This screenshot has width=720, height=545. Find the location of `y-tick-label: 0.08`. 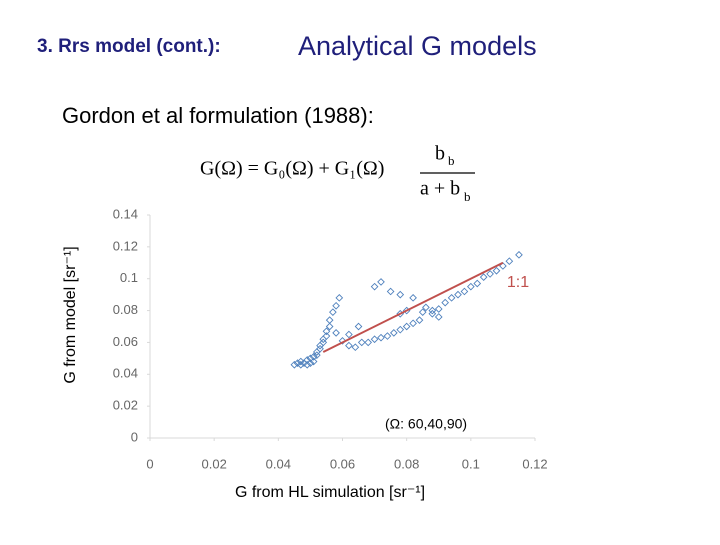

y-tick-label: 0.08 is located at coordinates (125, 309).